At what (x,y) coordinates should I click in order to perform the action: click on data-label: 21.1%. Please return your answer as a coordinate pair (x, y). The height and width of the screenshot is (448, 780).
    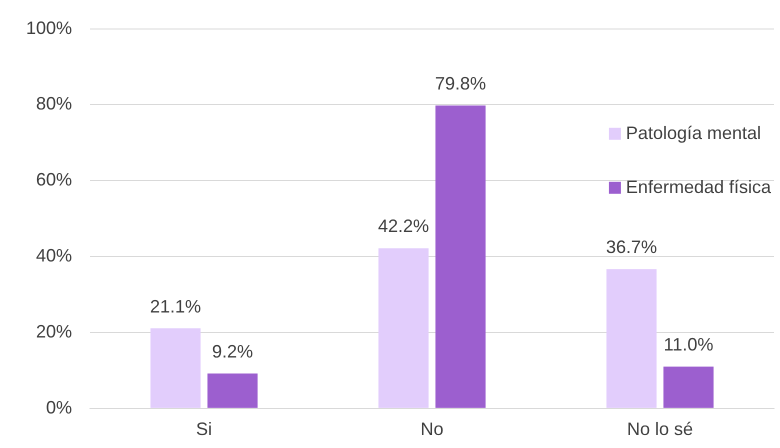
    Looking at the image, I should click on (176, 306).